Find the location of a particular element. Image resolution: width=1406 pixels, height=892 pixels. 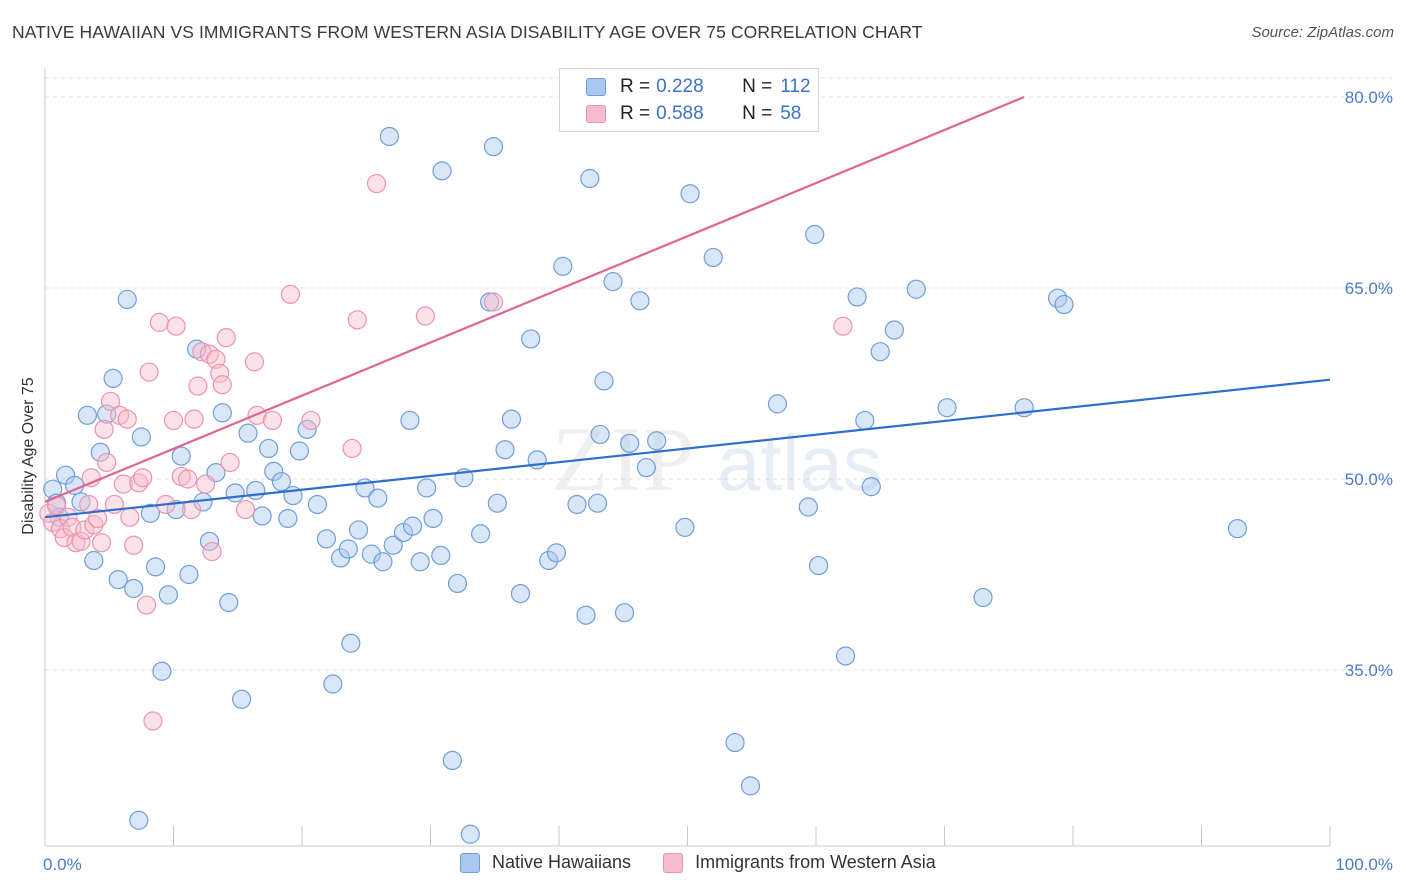

n-label: N = is located at coordinates (757, 86).